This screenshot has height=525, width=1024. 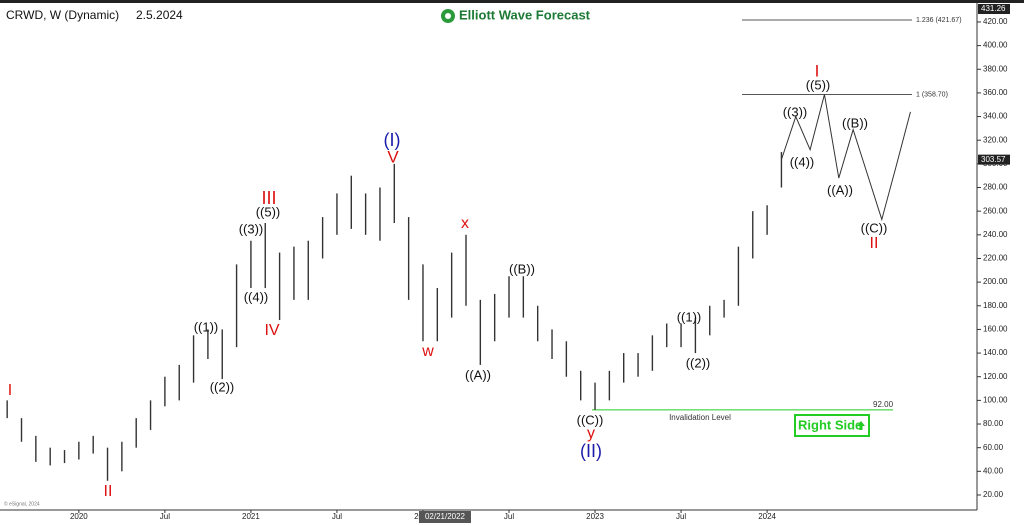 What do you see at coordinates (700, 417) in the screenshot?
I see `level-note: Invalidation Level` at bounding box center [700, 417].